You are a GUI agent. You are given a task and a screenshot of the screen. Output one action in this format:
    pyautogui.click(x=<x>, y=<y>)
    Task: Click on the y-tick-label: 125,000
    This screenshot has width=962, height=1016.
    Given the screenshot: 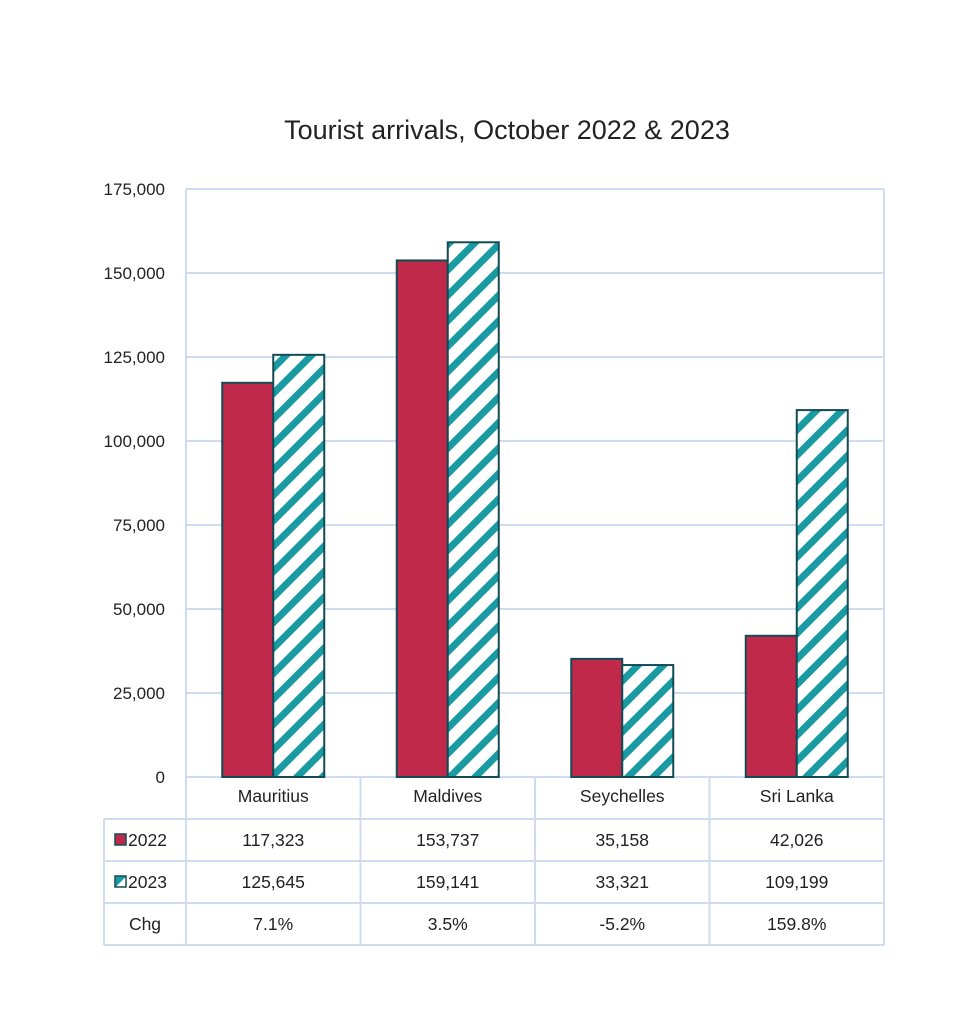 What is the action you would take?
    pyautogui.click(x=134, y=357)
    